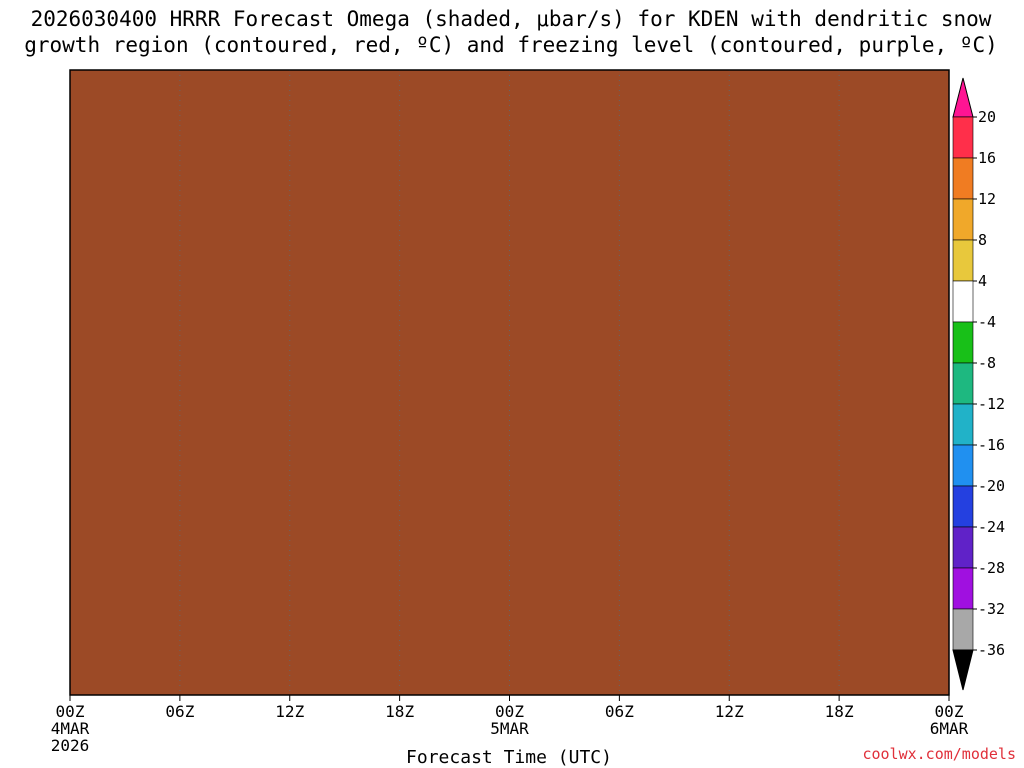  Describe the element at coordinates (963, 670) in the screenshot. I see `colorbar-bottom-arrow` at that location.